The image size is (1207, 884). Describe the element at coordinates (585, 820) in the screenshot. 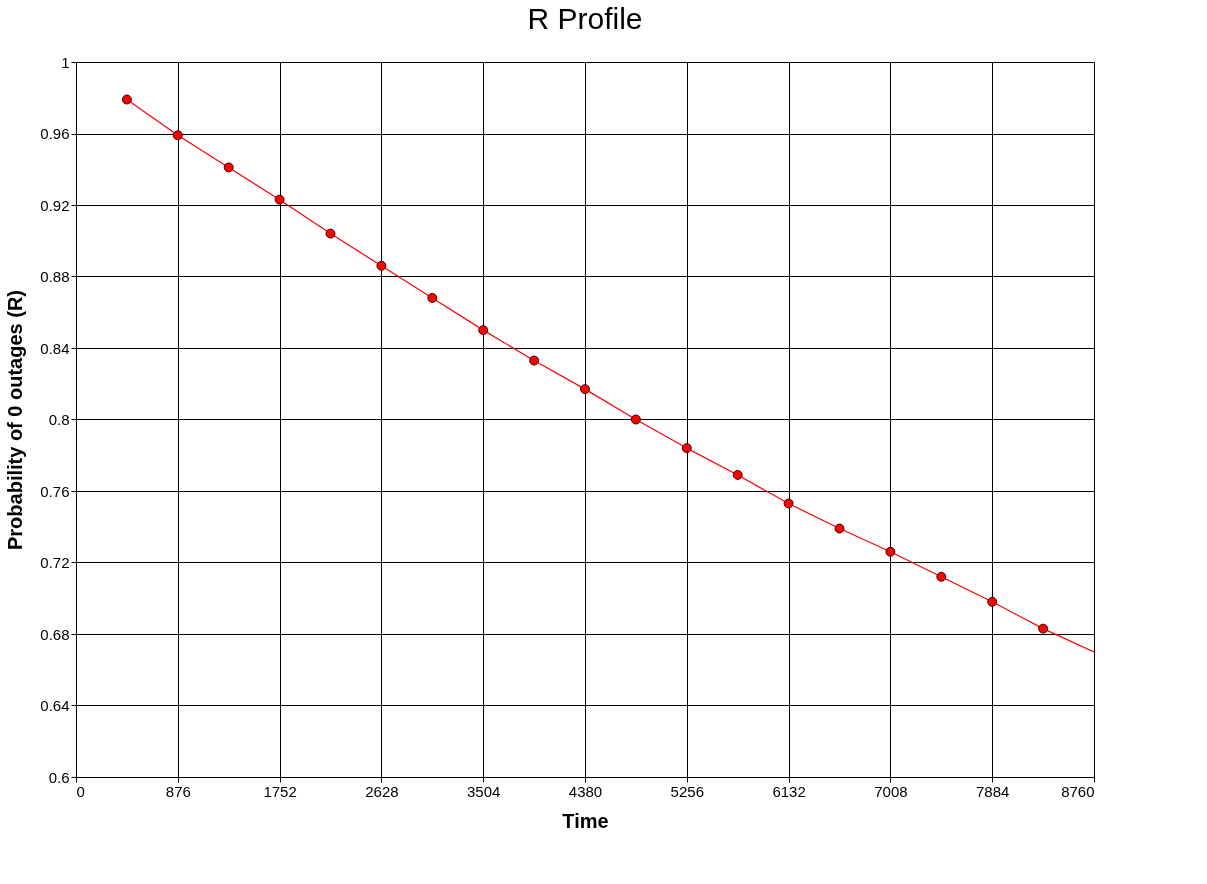

I see `x-axis-title: Time` at that location.